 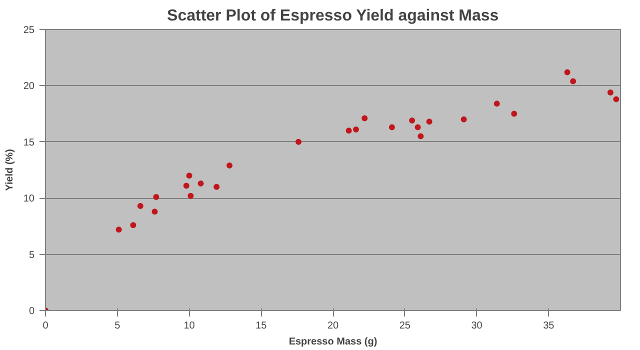 I want to click on y-tick-label: 0, so click(x=31, y=311).